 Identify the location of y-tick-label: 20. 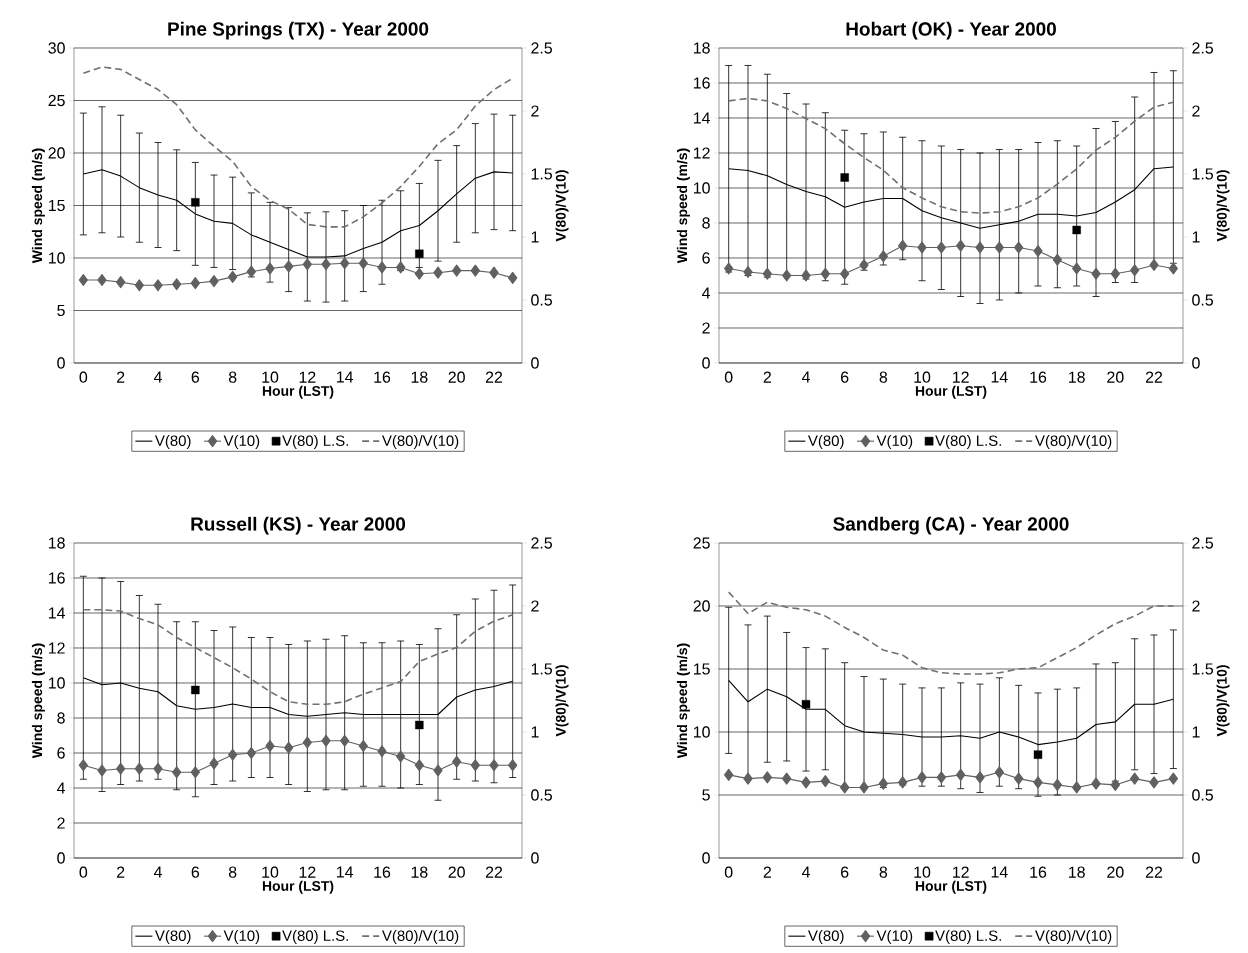
(701, 606).